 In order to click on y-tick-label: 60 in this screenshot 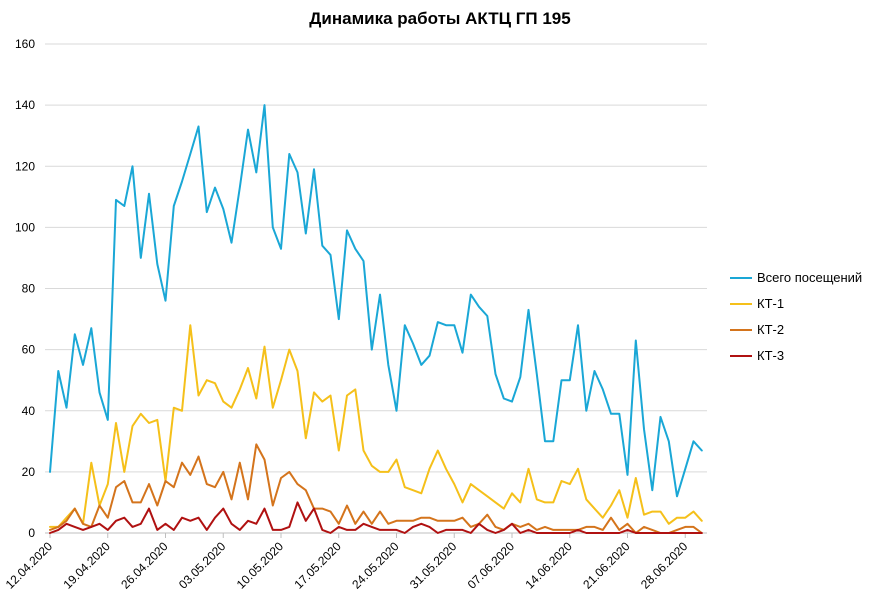, I will do `click(29, 350)`.